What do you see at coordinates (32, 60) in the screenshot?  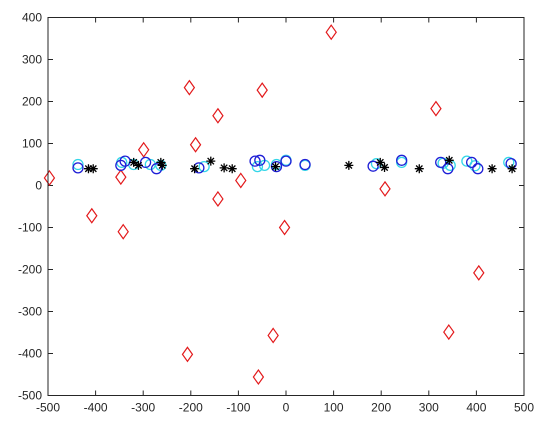 I see `y-tick-label: 300` at bounding box center [32, 60].